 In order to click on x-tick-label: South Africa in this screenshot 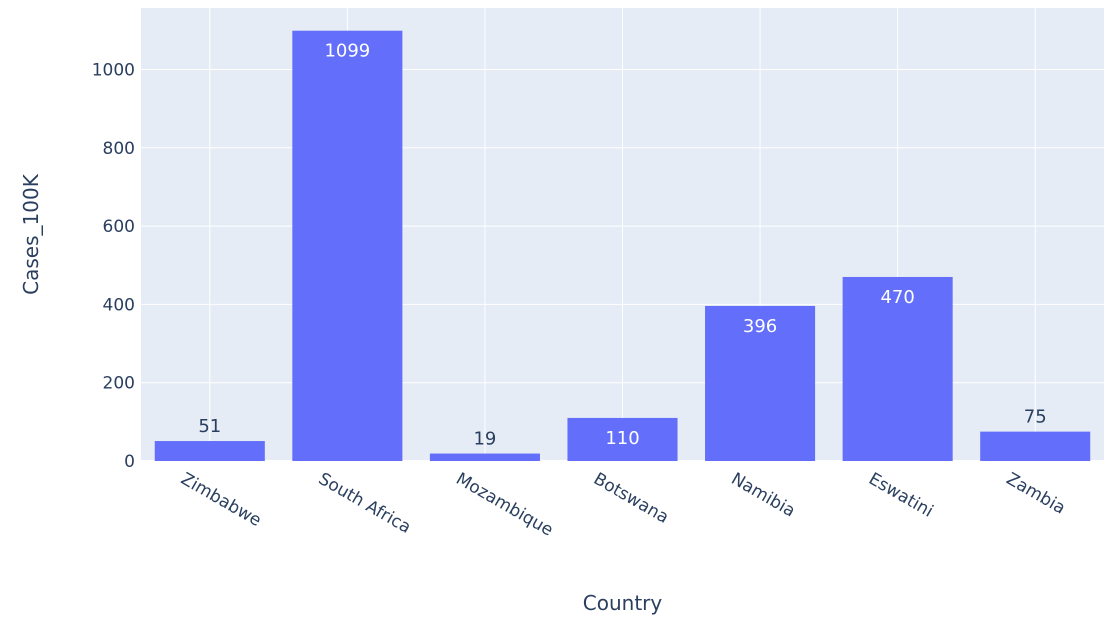, I will do `click(364, 503)`.